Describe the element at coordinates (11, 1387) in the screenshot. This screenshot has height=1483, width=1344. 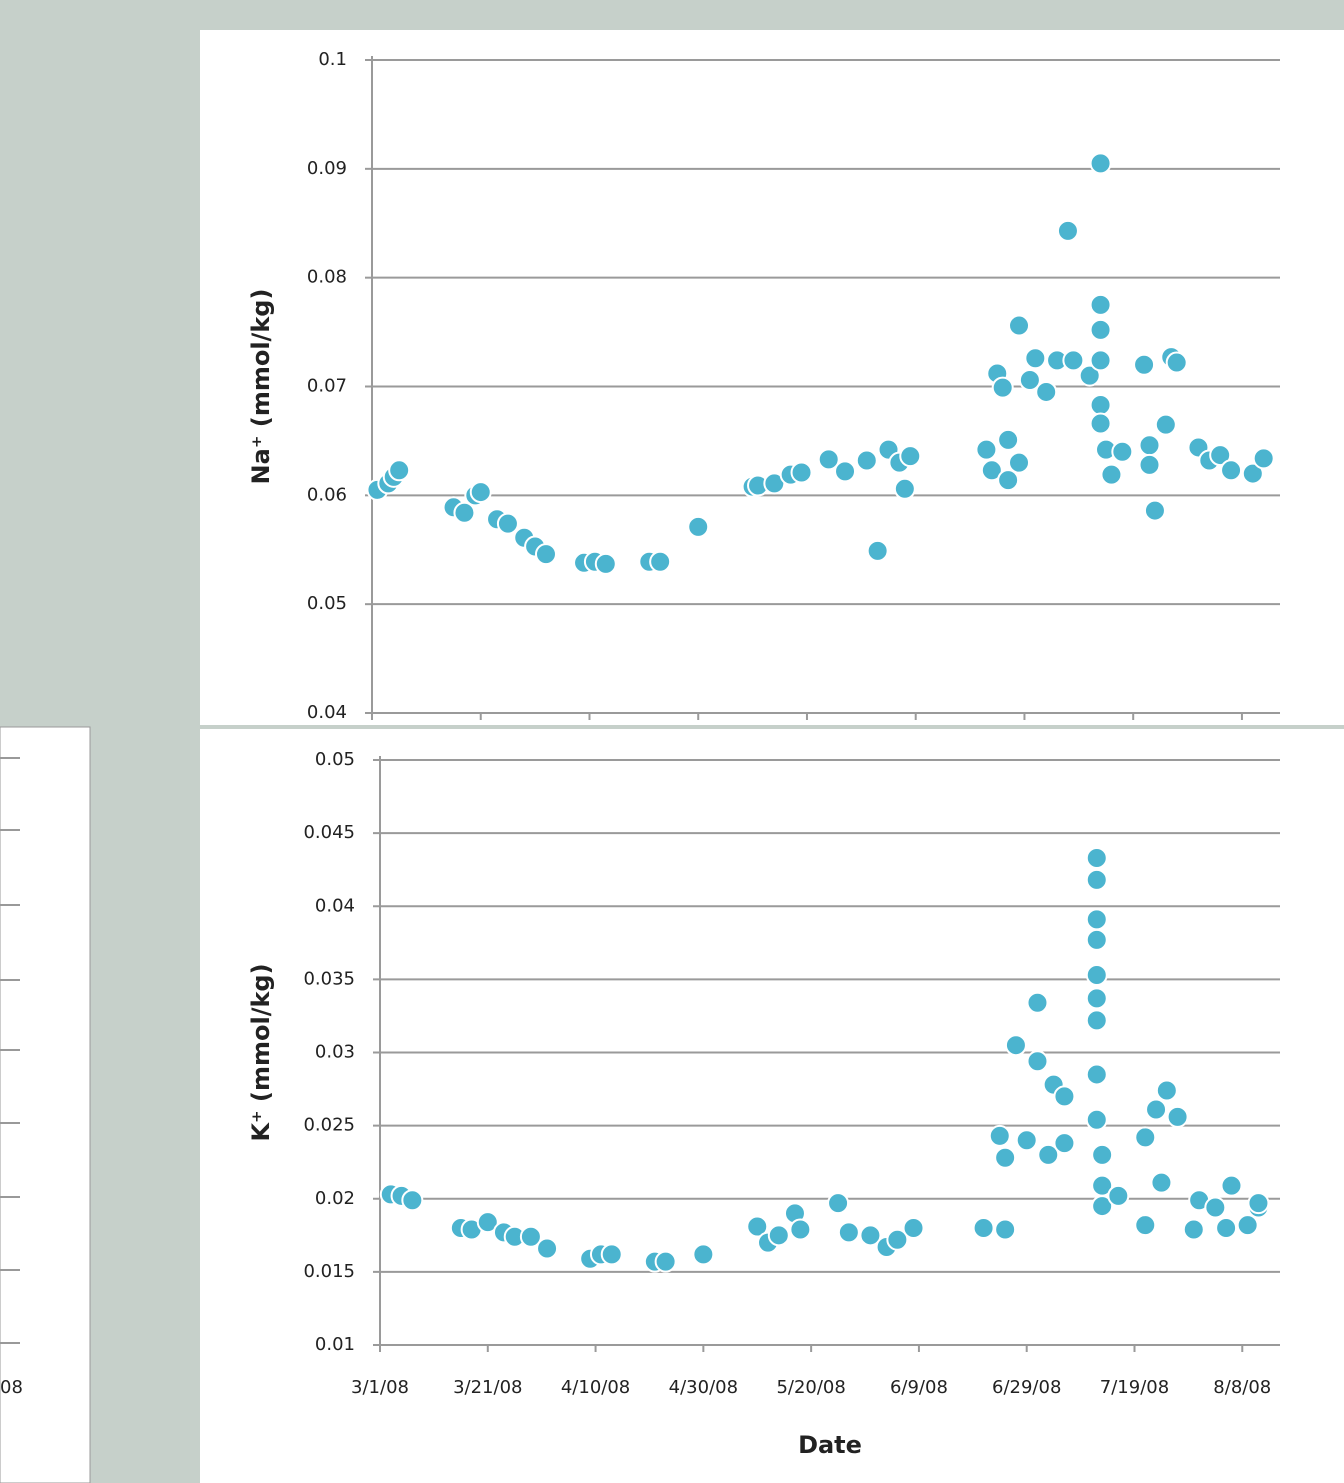
I see `fragment-label: 08` at that location.